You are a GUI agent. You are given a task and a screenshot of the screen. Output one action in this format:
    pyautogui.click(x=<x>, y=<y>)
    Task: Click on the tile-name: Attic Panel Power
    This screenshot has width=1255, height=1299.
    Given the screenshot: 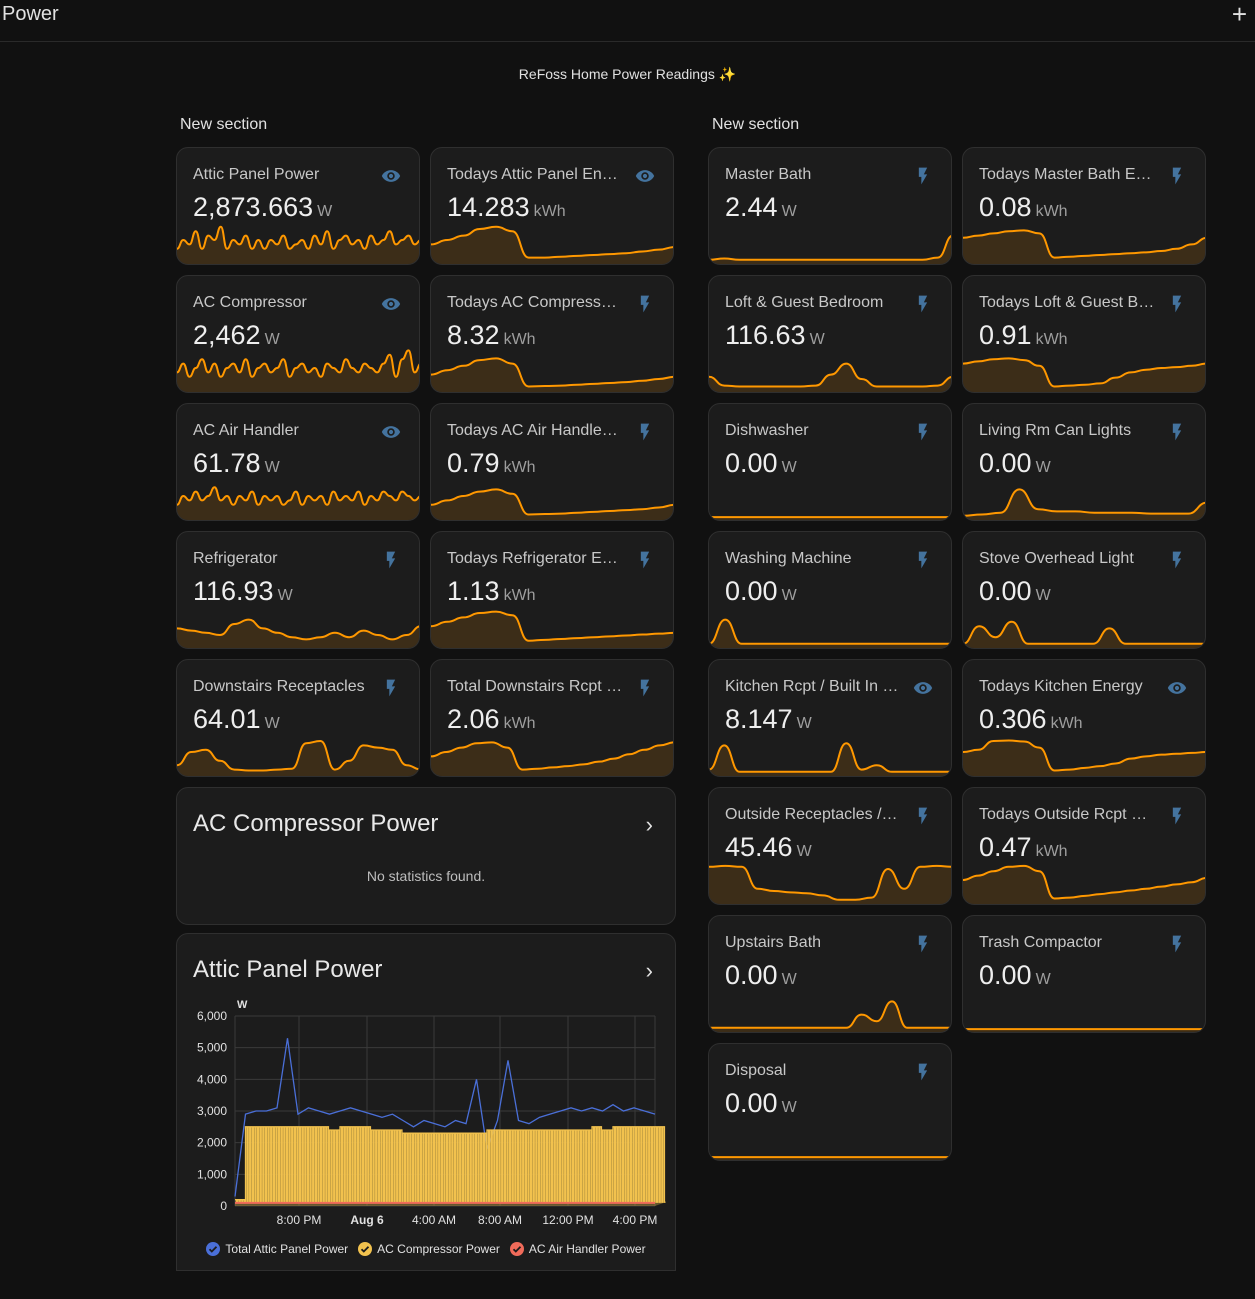 What is the action you would take?
    pyautogui.click(x=256, y=174)
    